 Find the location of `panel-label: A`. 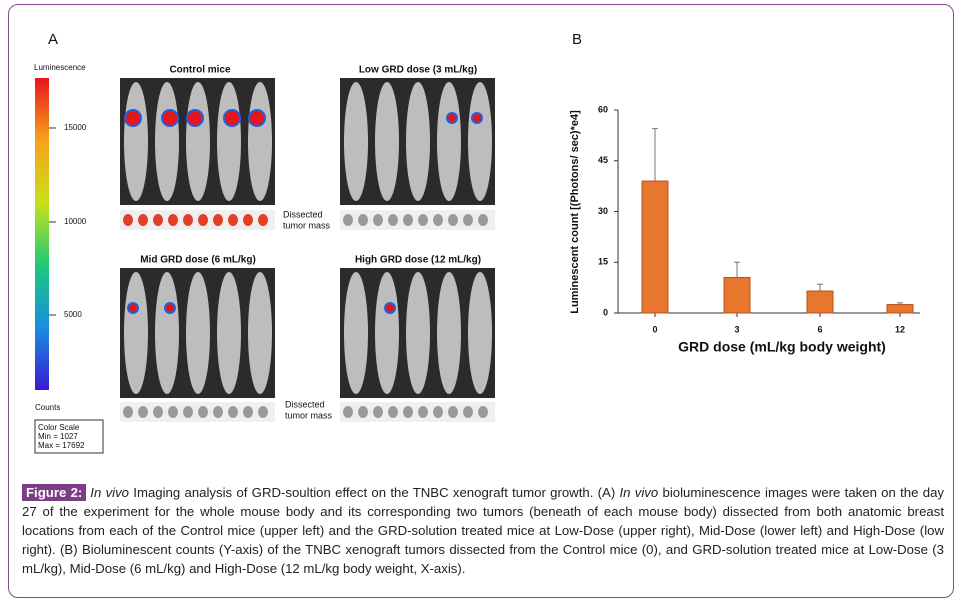

panel-label: A is located at coordinates (53, 39).